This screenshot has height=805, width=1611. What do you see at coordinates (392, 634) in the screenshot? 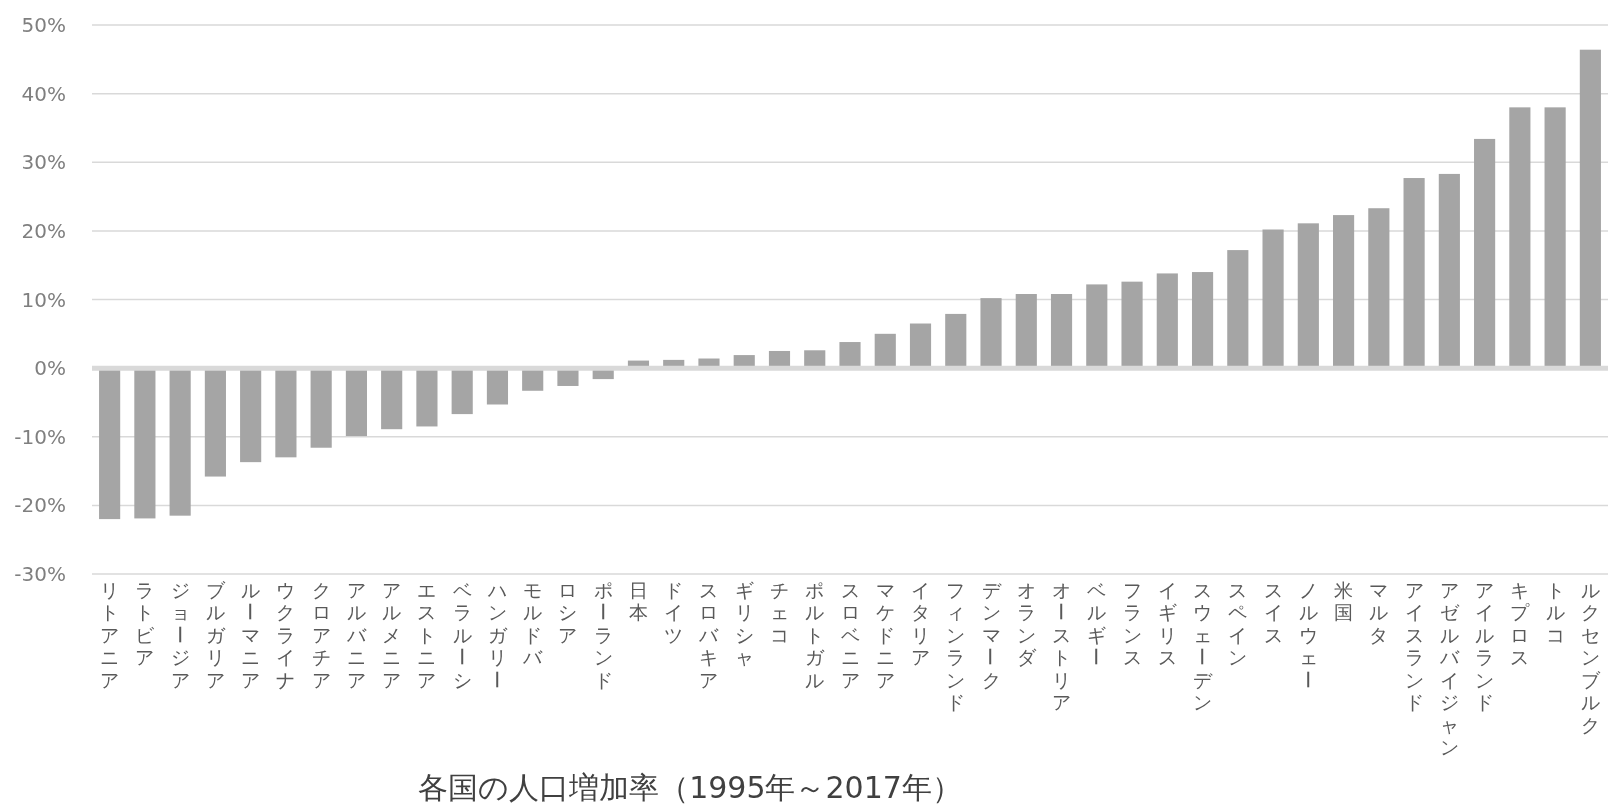
I see `x-tick-label: アルメニア` at bounding box center [392, 634].